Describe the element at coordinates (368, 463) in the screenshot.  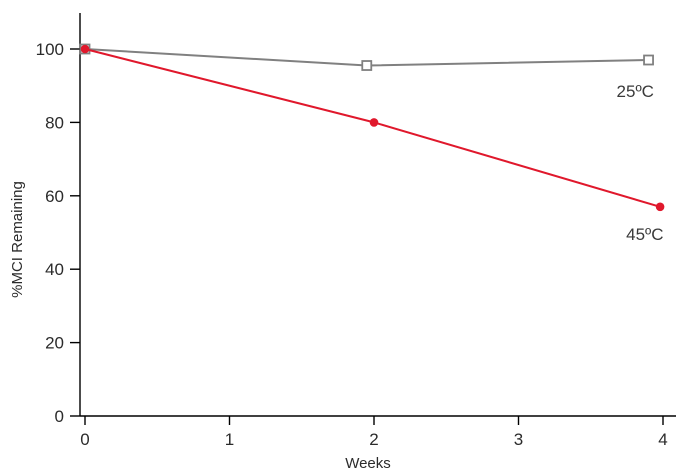
I see `x-axis-label: Weeks` at that location.